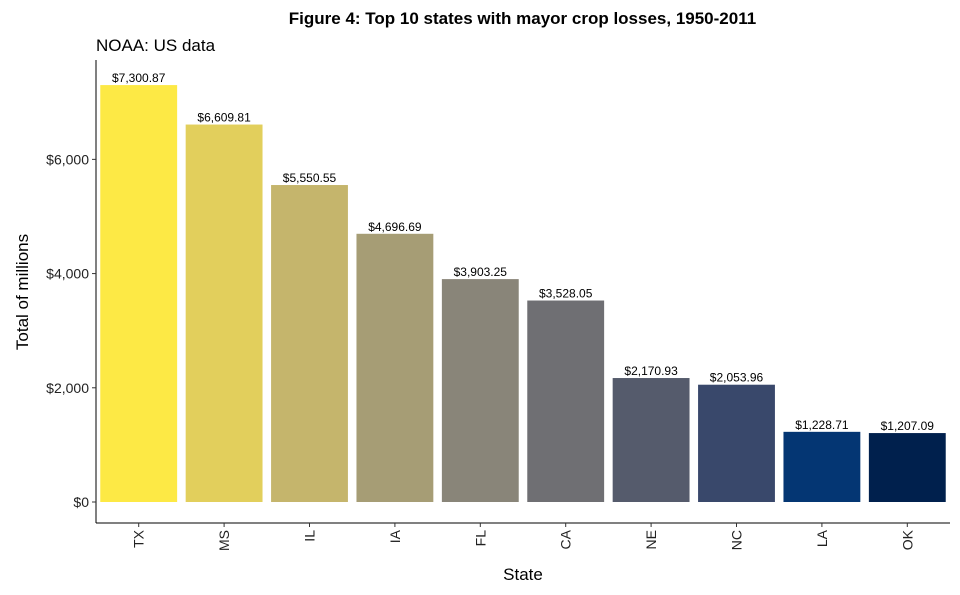 The height and width of the screenshot is (595, 960). I want to click on x-tick-label-il: IL, so click(310, 536).